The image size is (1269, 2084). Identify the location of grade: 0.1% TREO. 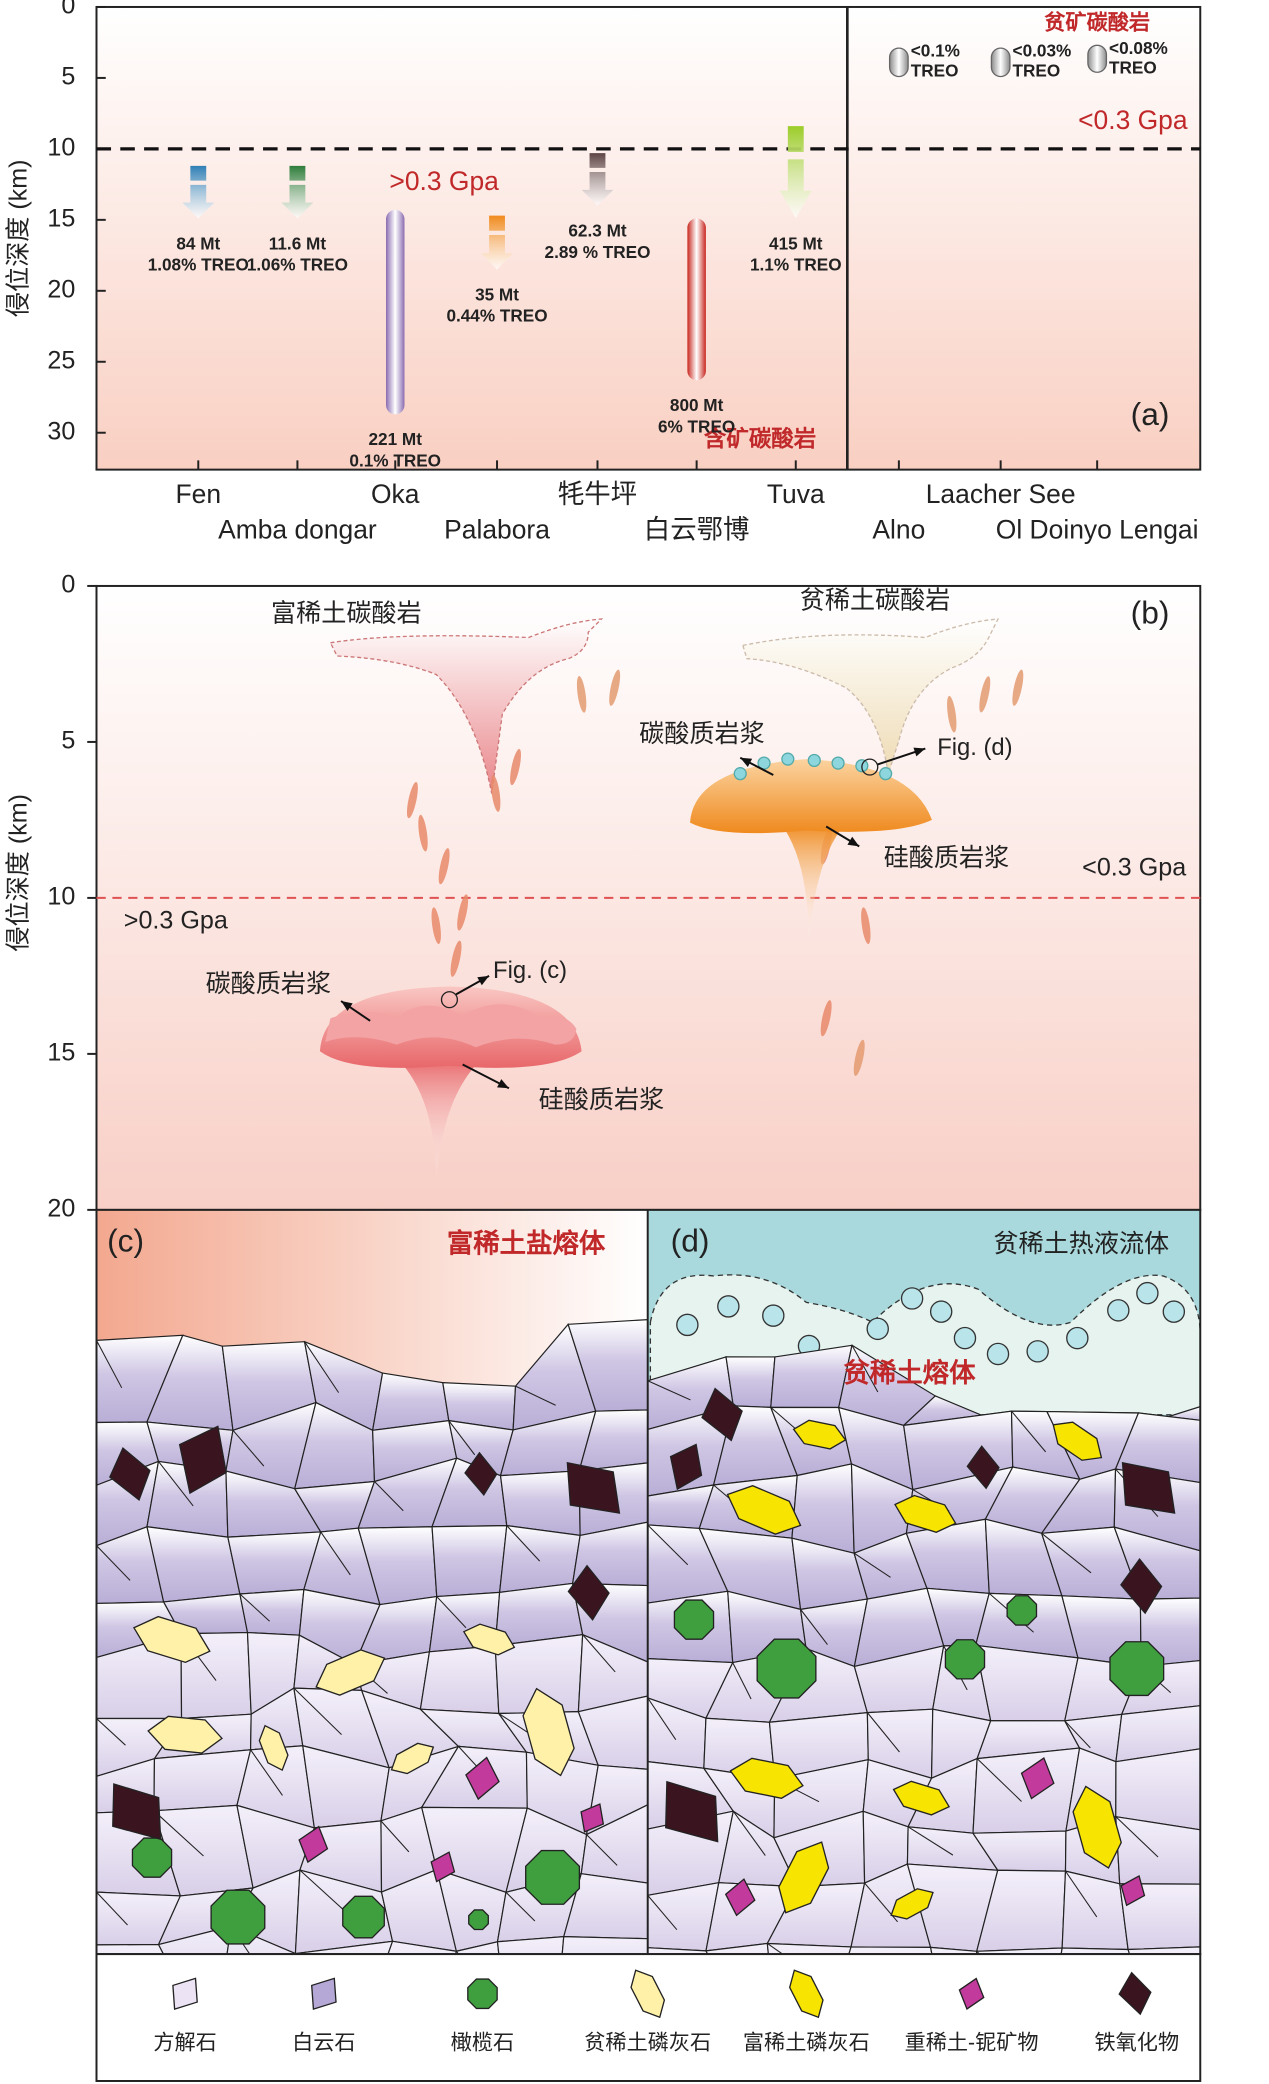
(395, 460).